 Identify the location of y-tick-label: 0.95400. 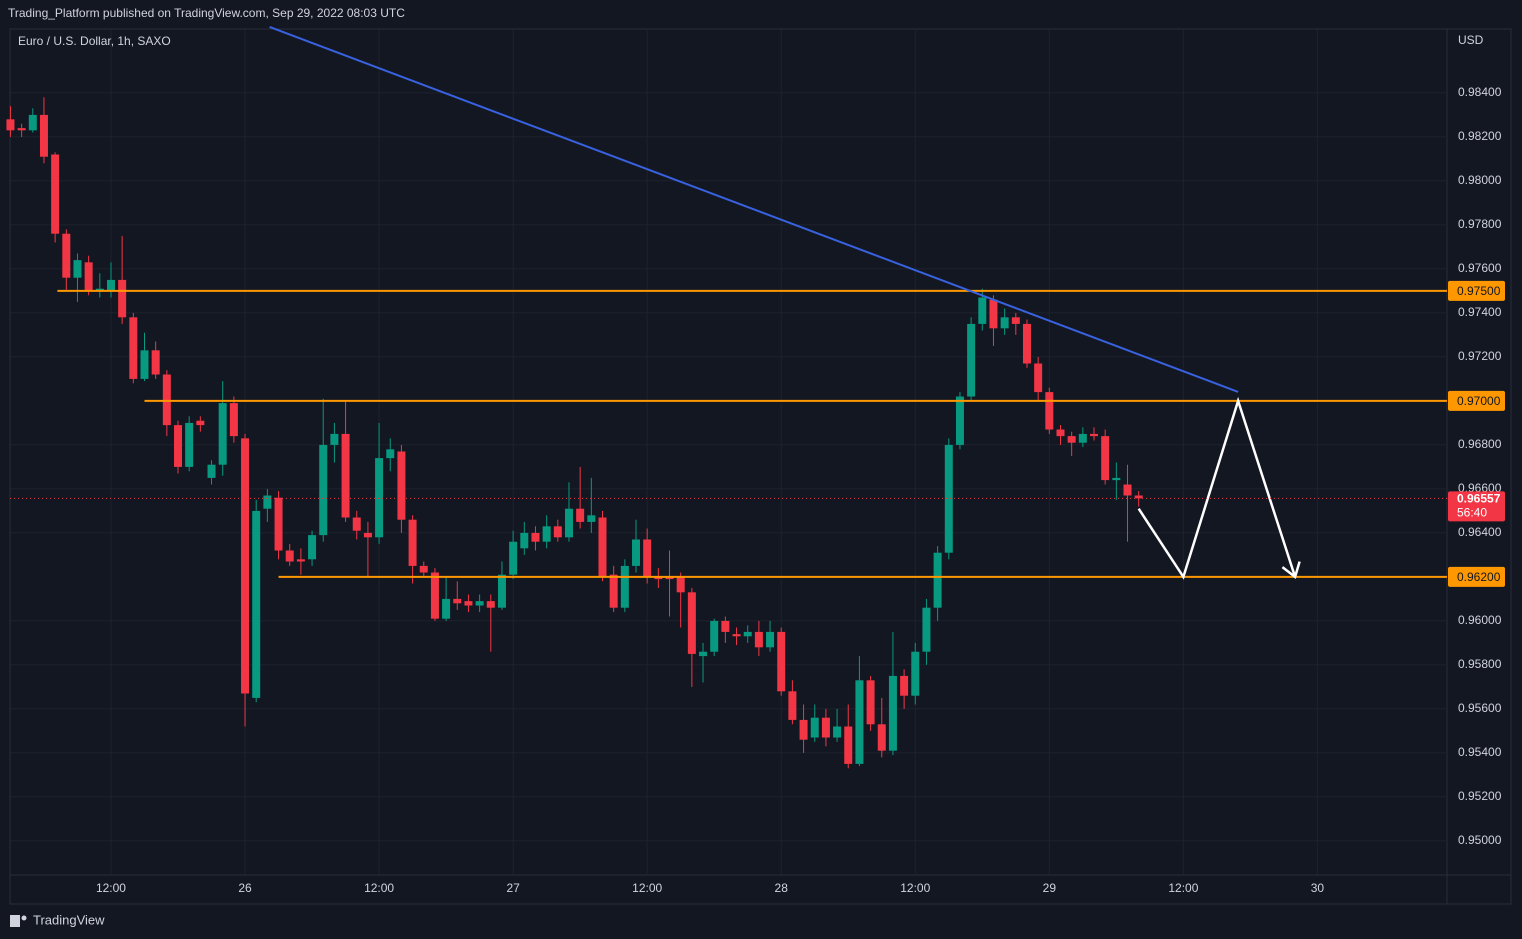
(1480, 752).